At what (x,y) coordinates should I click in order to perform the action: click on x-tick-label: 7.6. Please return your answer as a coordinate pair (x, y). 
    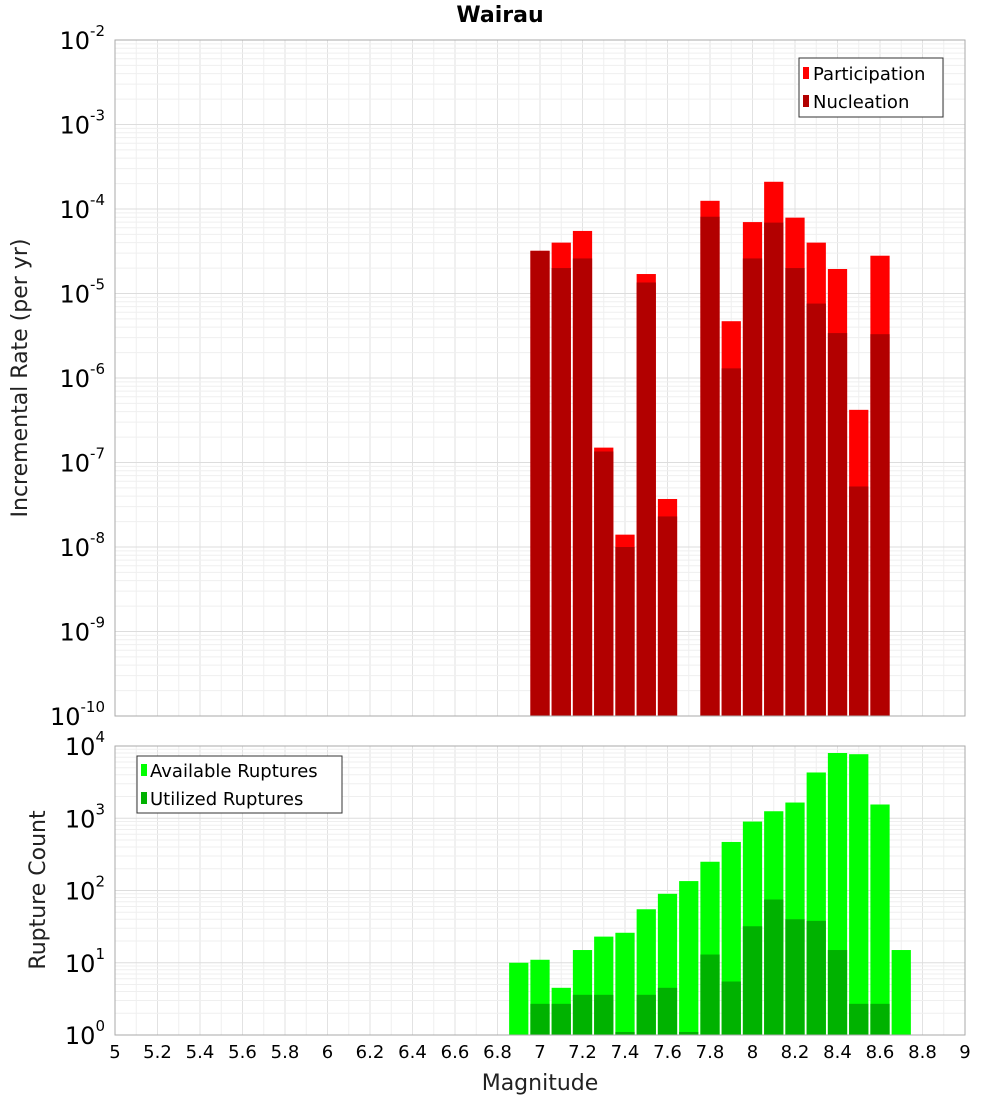
    Looking at the image, I should click on (667, 1052).